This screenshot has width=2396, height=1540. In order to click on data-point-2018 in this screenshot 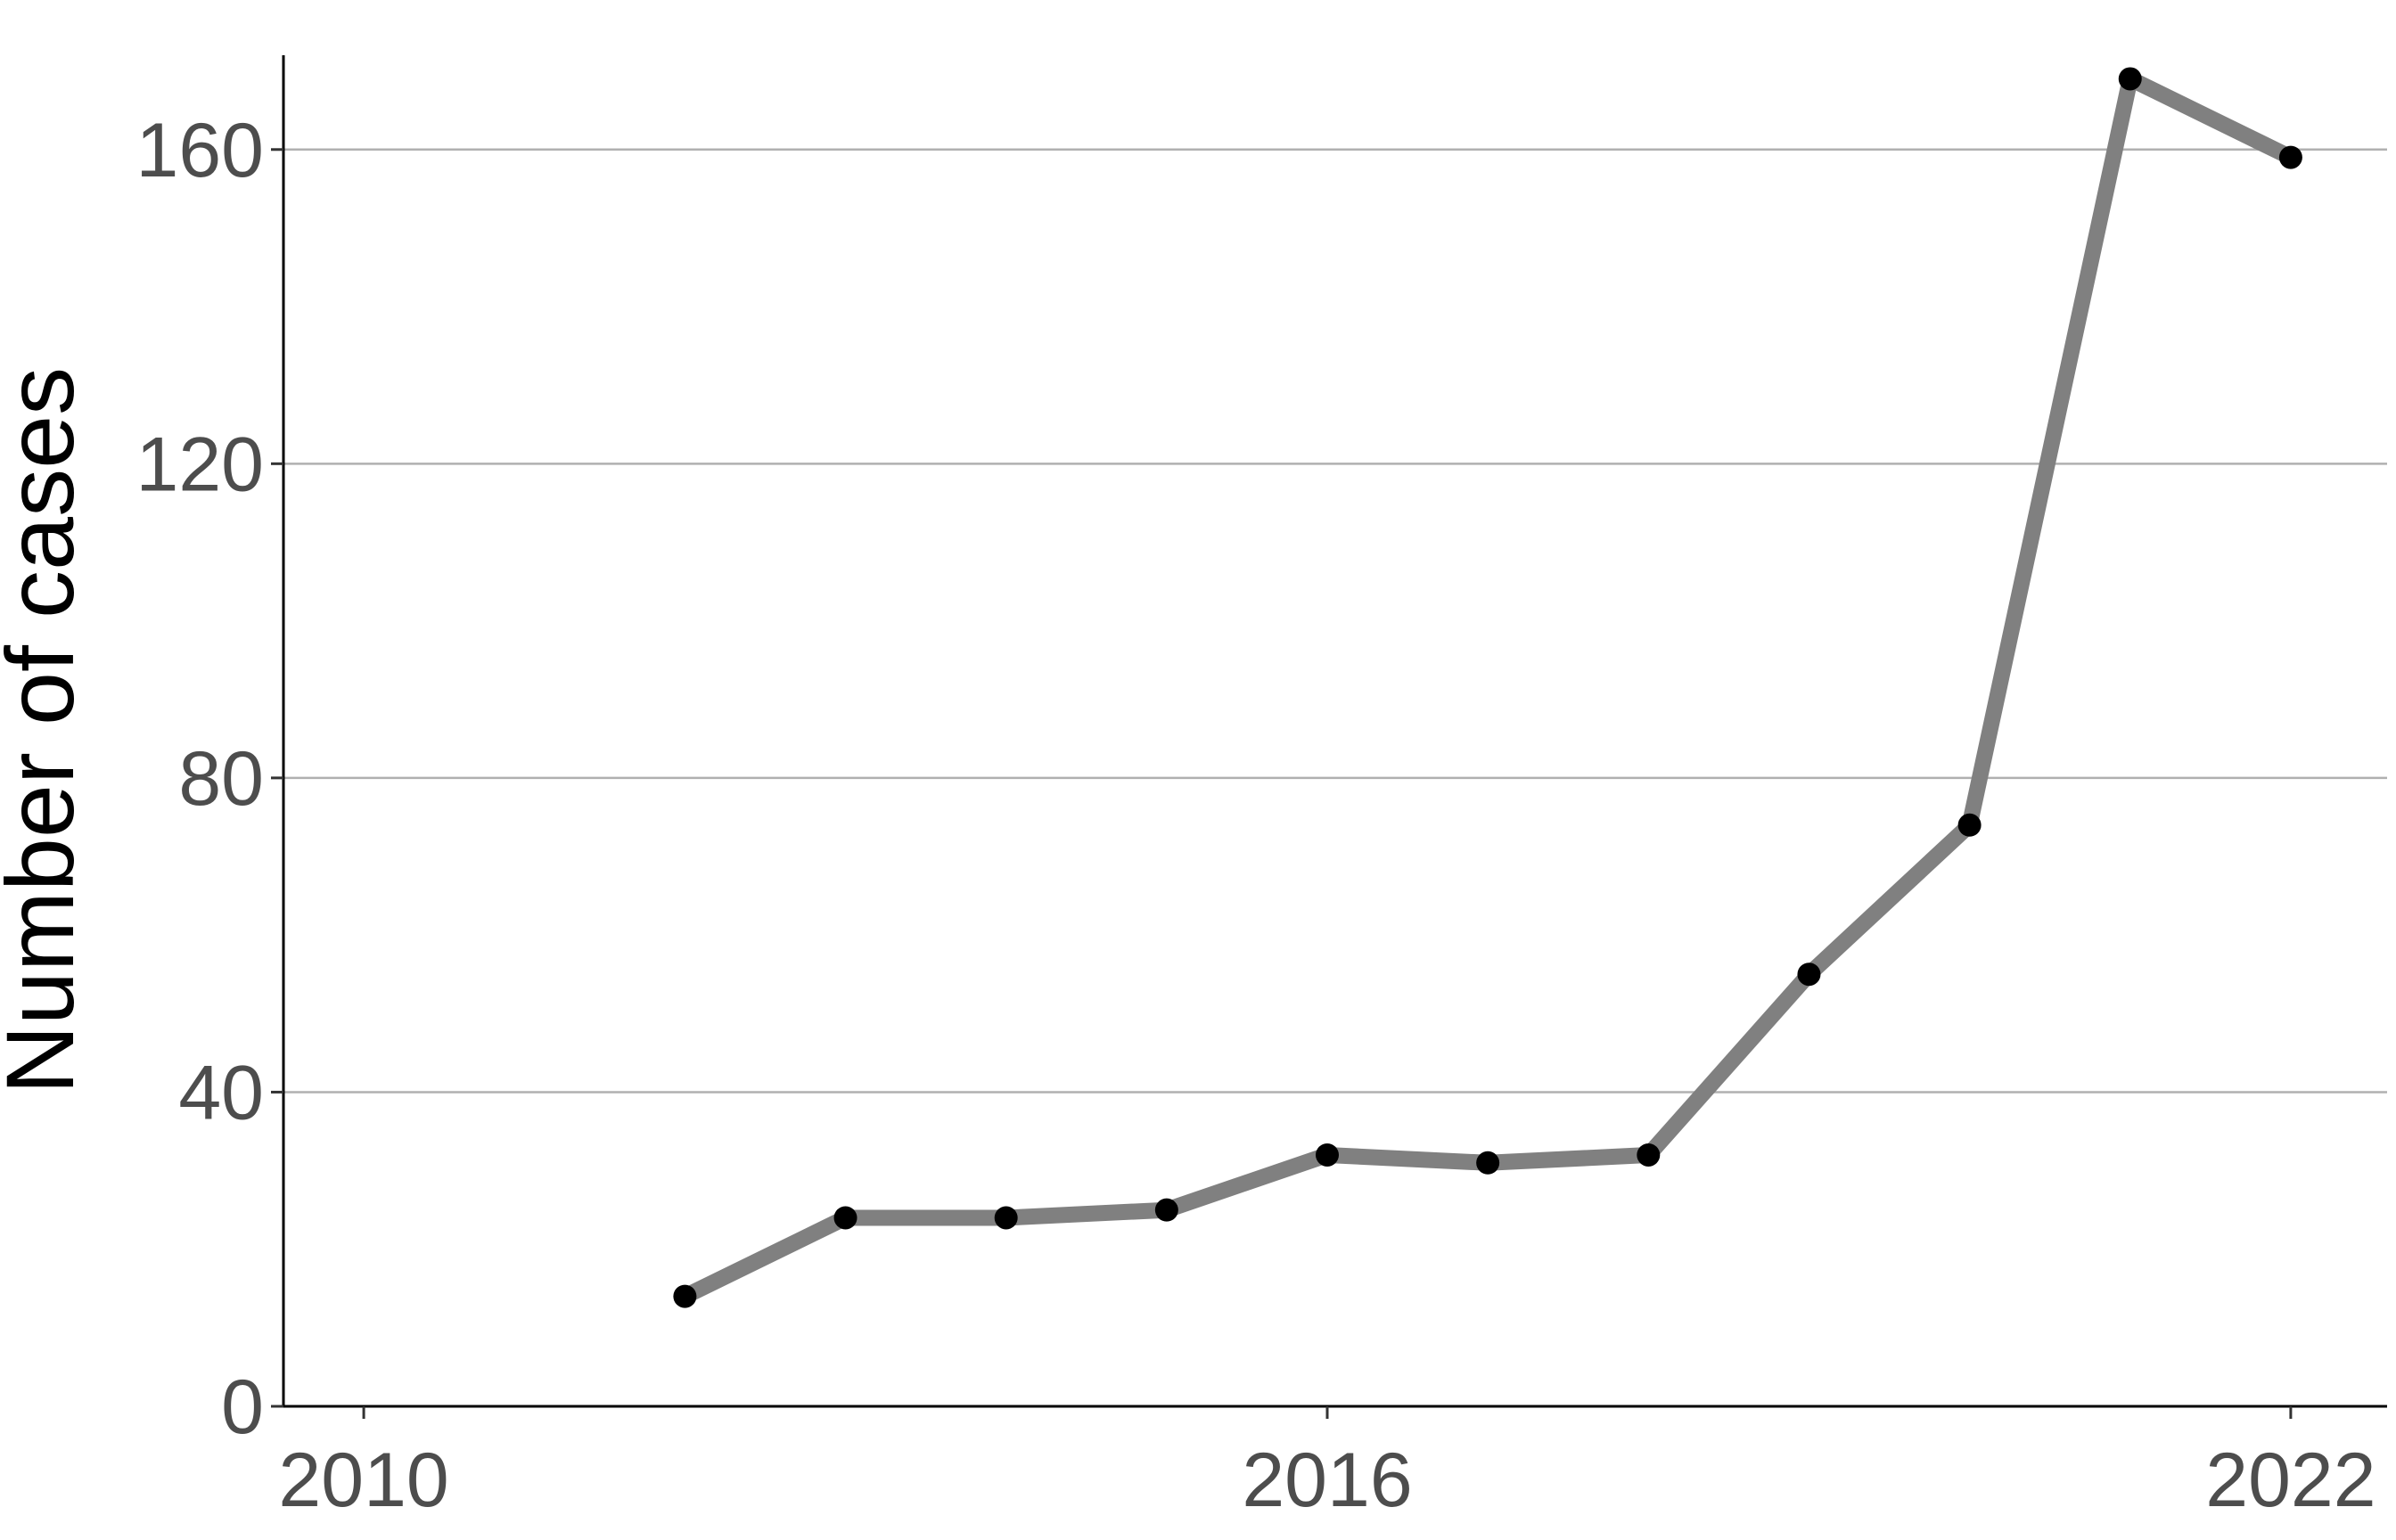, I will do `click(1649, 1155)`.